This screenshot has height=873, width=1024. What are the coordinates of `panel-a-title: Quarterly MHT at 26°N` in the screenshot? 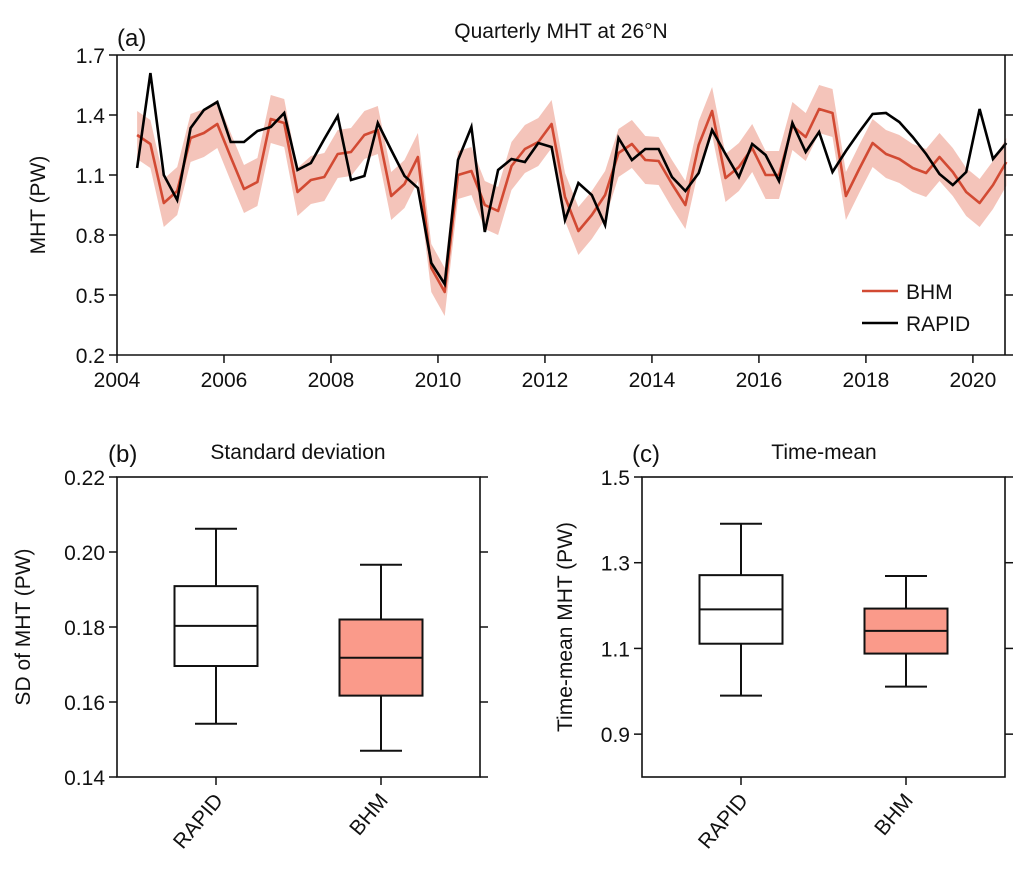 It's located at (560, 31).